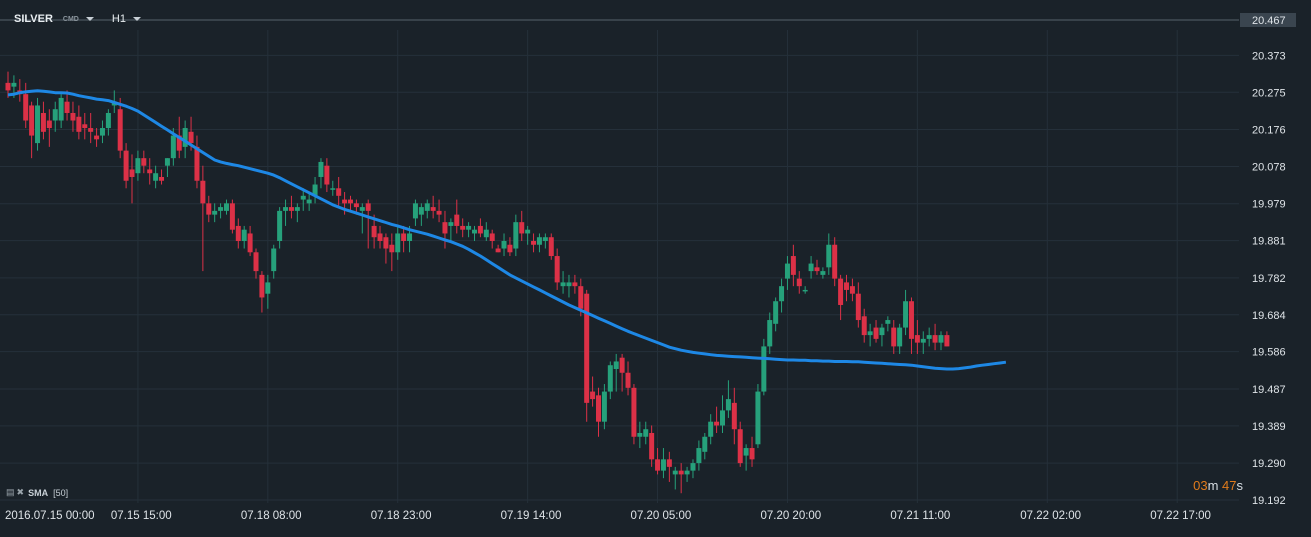 This screenshot has width=1311, height=537. Describe the element at coordinates (47, 19) in the screenshot. I see `symbol-selector: SILVER CMD` at that location.